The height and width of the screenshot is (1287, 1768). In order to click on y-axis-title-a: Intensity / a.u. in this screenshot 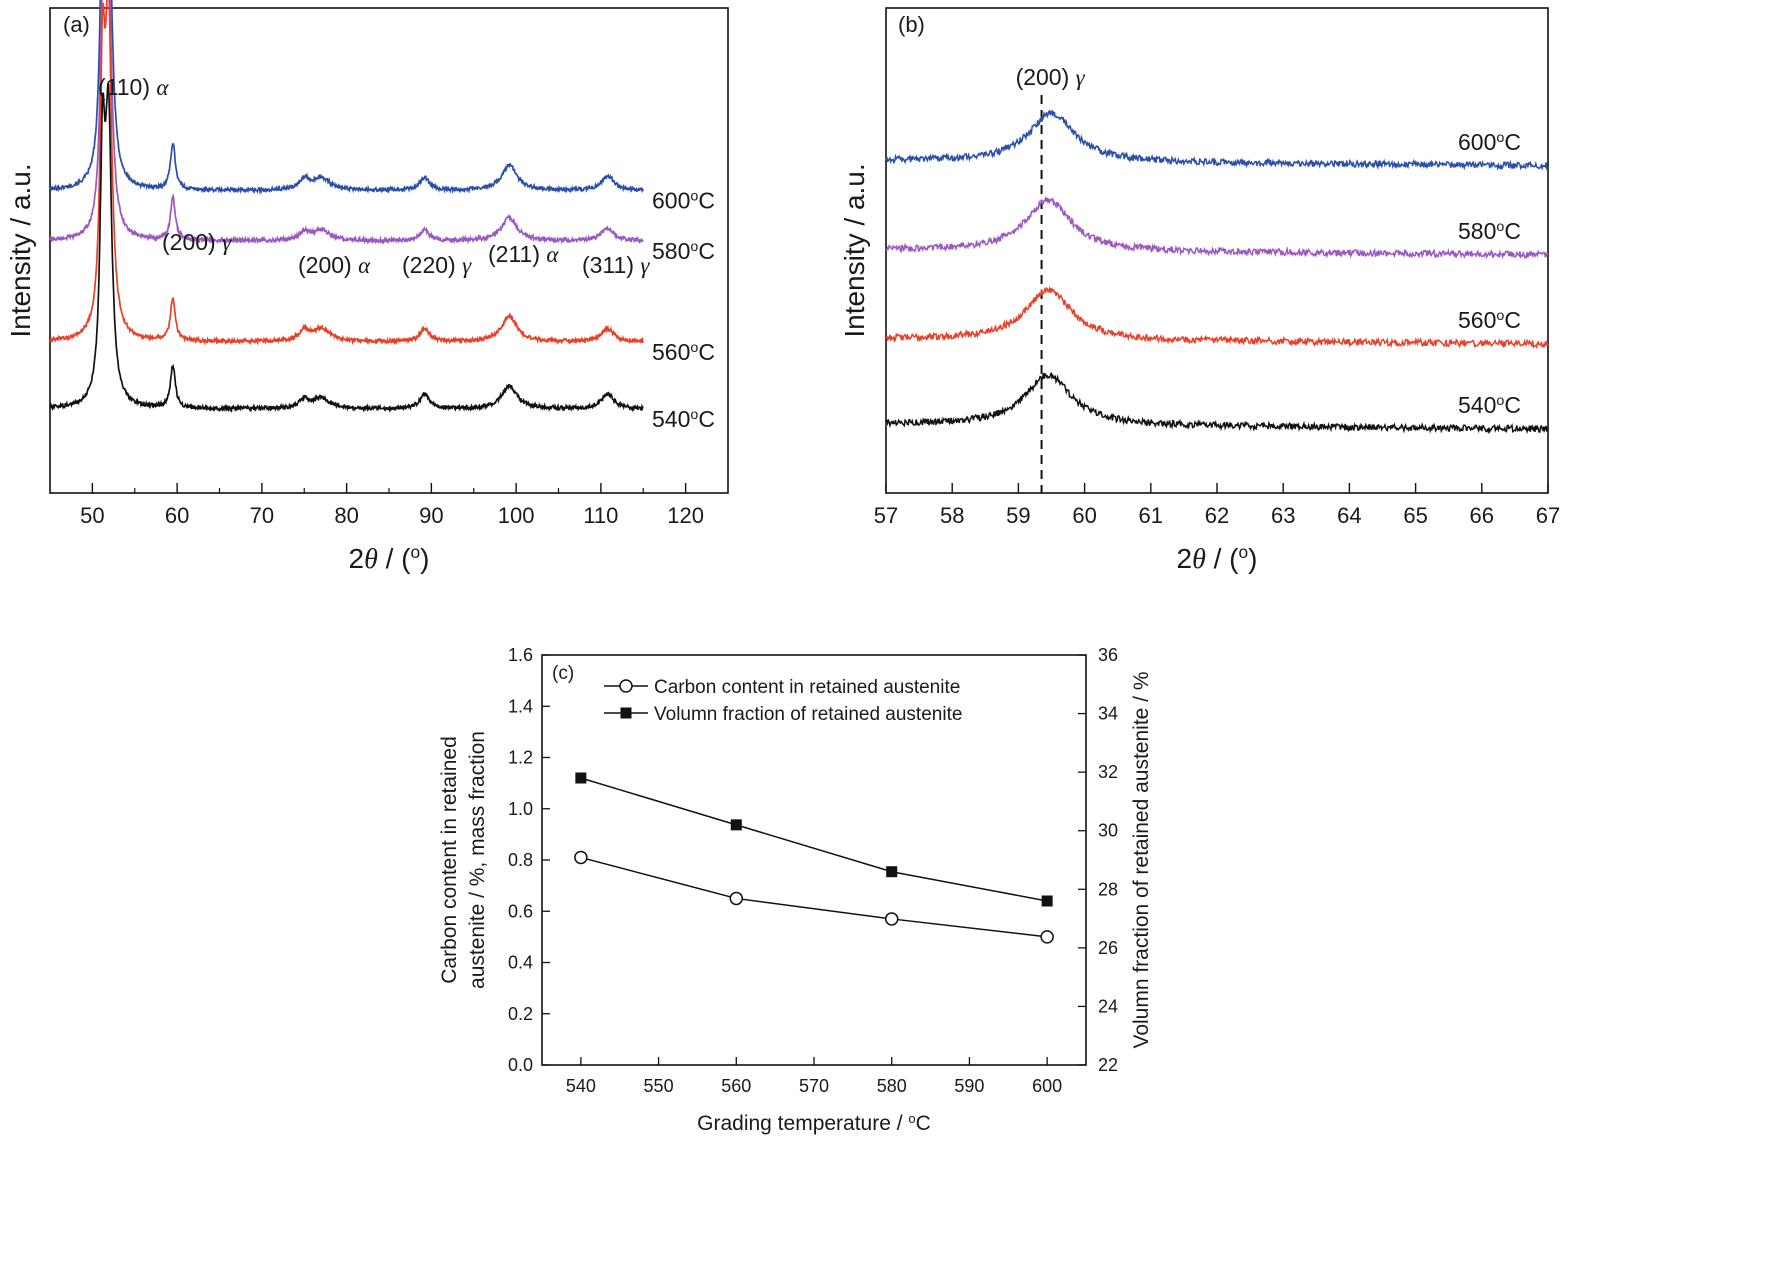, I will do `click(20, 250)`.